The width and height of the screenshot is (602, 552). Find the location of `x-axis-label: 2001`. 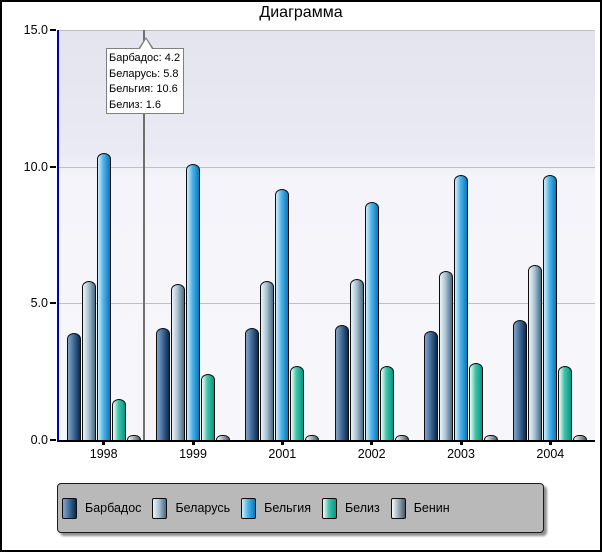

x-axis-label: 2001 is located at coordinates (282, 454).